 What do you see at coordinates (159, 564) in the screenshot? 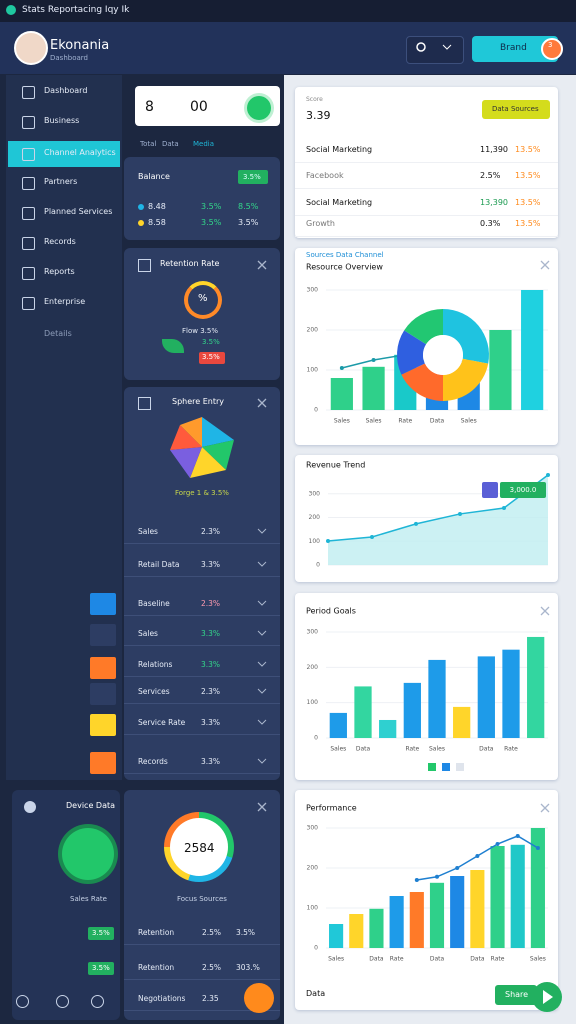
I see `row-label: Retail Data` at bounding box center [159, 564].